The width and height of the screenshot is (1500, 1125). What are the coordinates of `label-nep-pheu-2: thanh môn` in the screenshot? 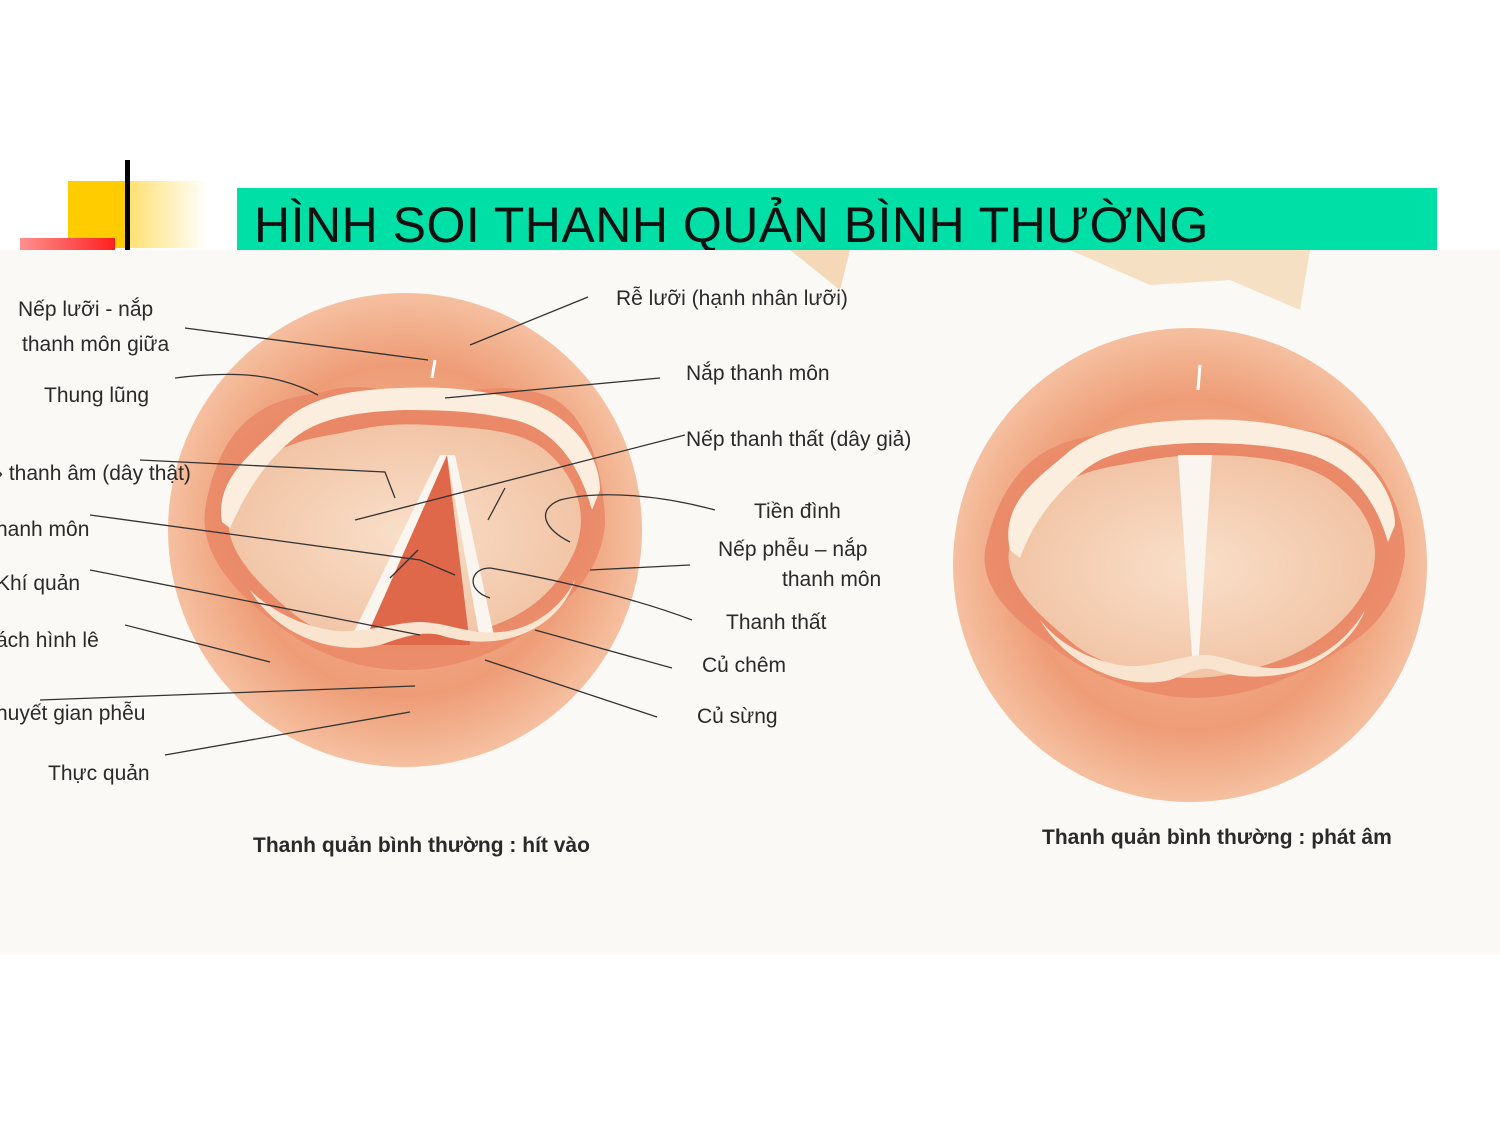 It's located at (831, 579).